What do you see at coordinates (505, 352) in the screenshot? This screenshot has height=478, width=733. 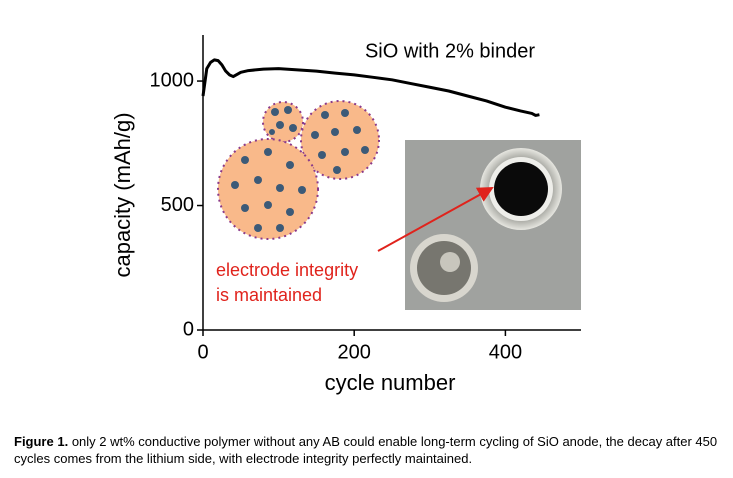 I see `x-tick-label: 400` at bounding box center [505, 352].